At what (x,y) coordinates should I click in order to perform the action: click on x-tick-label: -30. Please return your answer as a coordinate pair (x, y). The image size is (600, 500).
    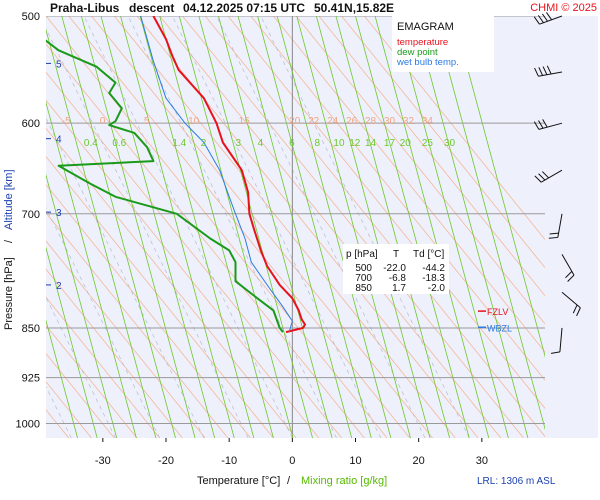
    Looking at the image, I should click on (103, 461).